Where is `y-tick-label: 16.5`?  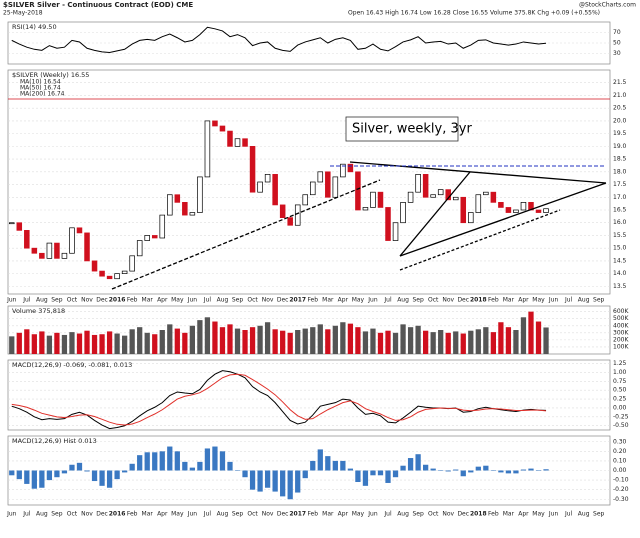
y-tick-label: 16.5 is located at coordinates (620, 210).